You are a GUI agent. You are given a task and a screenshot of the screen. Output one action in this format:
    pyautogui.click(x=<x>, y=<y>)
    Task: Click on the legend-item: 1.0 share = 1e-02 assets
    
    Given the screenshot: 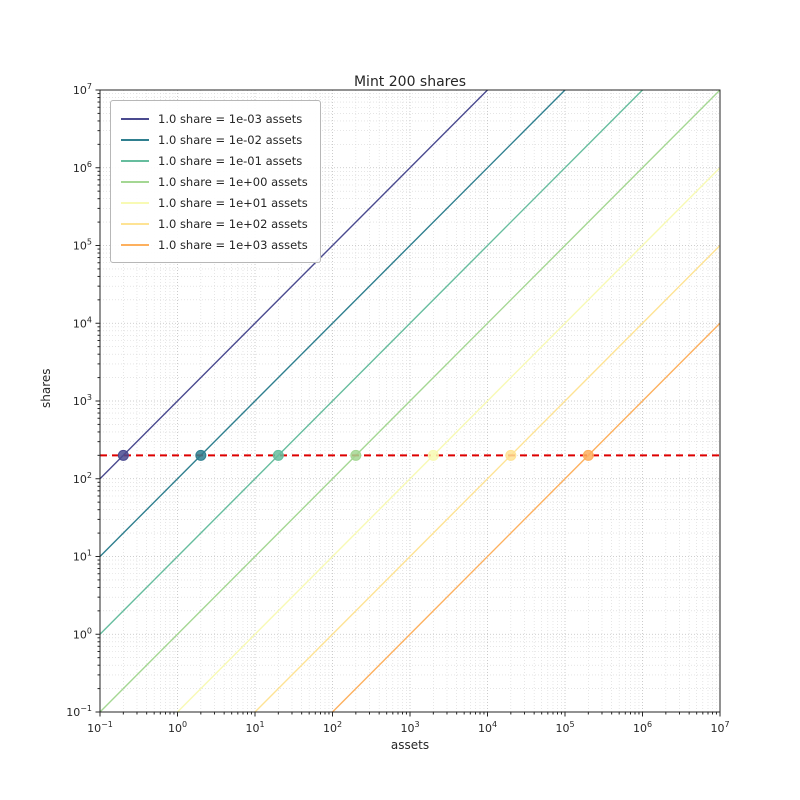 What is the action you would take?
    pyautogui.click(x=214, y=139)
    